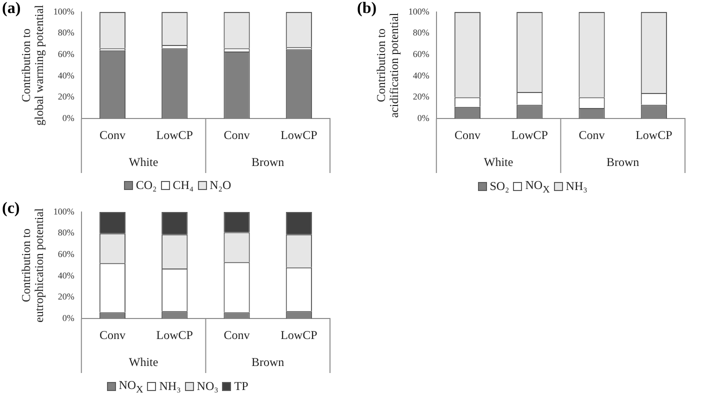 This screenshot has width=709, height=399. Describe the element at coordinates (367, 9) in the screenshot. I see `chart-title: (b)` at that location.